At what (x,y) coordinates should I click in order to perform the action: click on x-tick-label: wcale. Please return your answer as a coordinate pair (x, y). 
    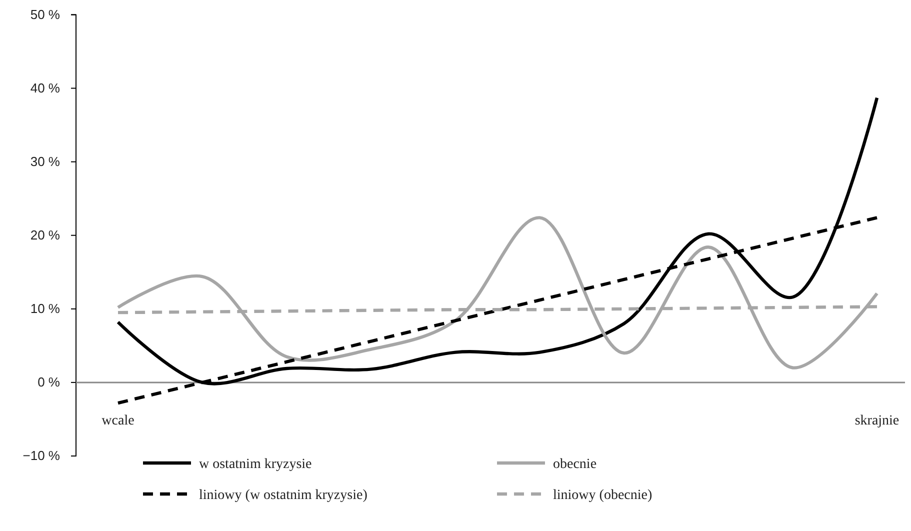
    Looking at the image, I should click on (118, 420).